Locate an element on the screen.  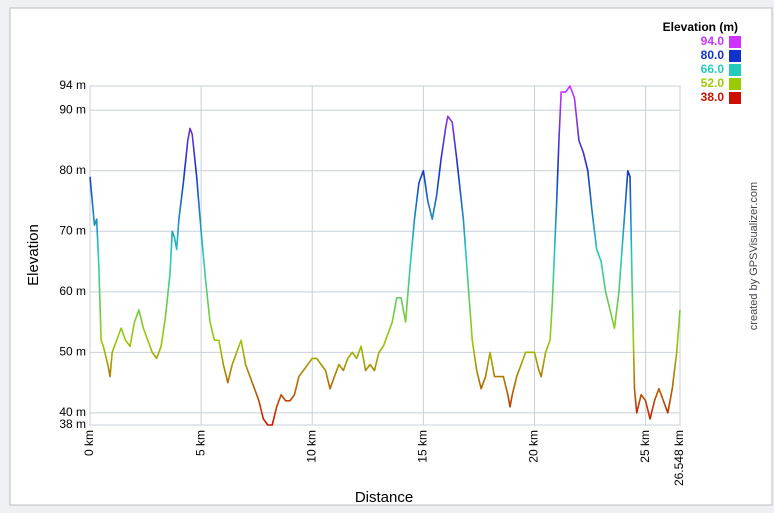
y-tick-label: 70 m is located at coordinates (72, 230).